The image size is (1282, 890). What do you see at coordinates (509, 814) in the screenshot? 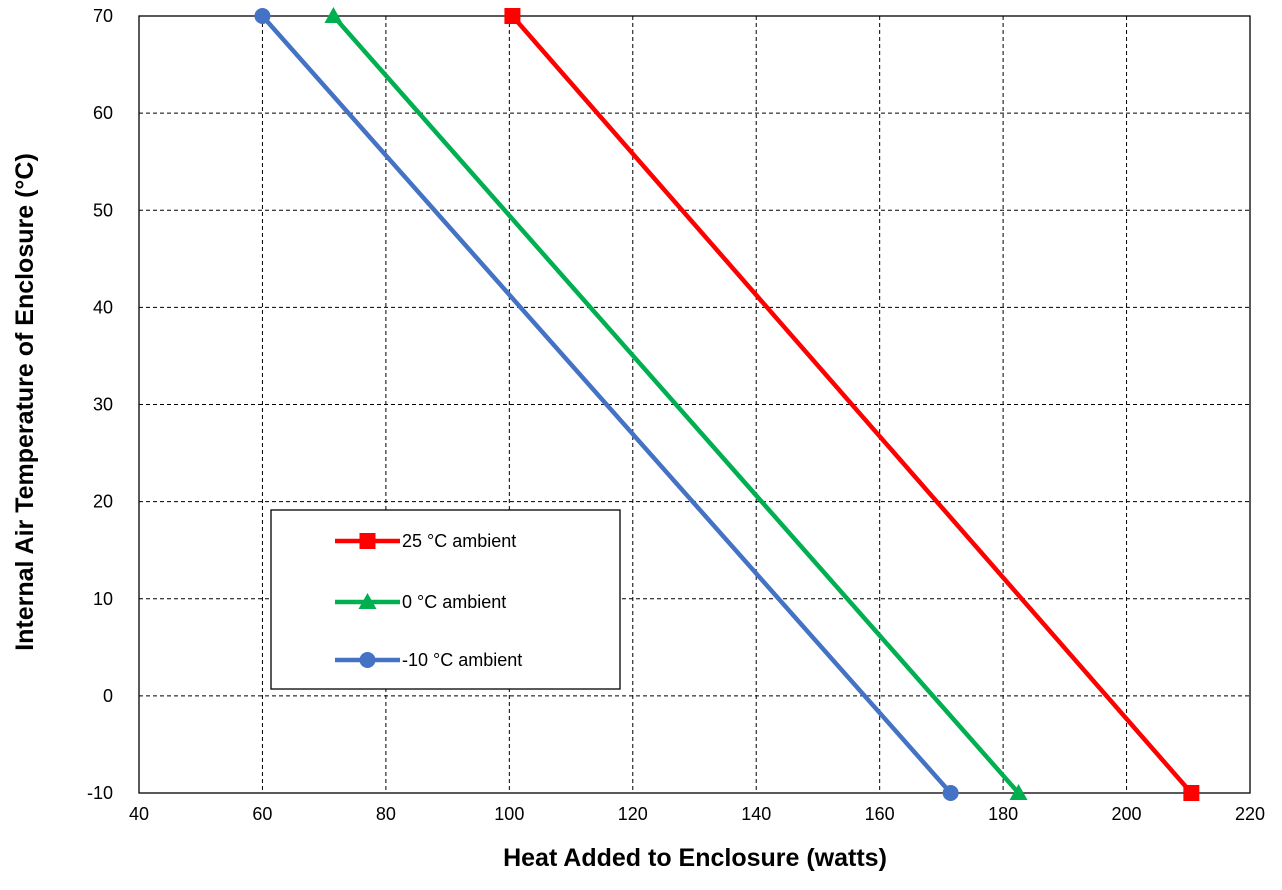
I see `x-tick-label: 100` at bounding box center [509, 814].